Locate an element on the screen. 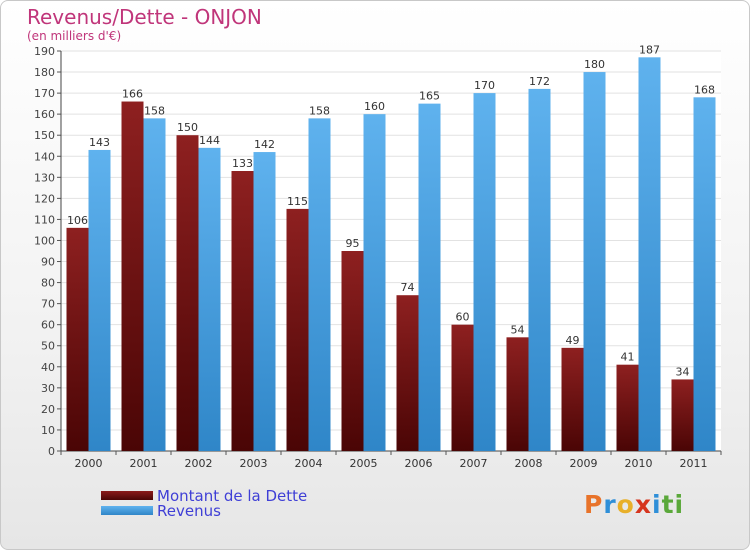  data-label-revenue-2000: 143 is located at coordinates (99, 142).